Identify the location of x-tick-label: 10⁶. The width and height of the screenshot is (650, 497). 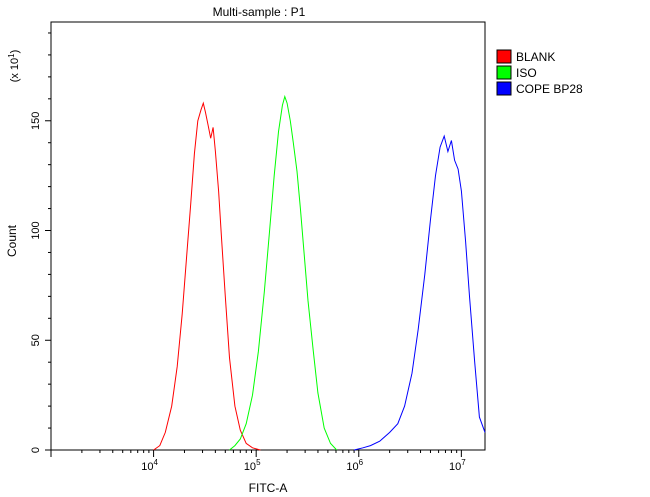
(354, 465).